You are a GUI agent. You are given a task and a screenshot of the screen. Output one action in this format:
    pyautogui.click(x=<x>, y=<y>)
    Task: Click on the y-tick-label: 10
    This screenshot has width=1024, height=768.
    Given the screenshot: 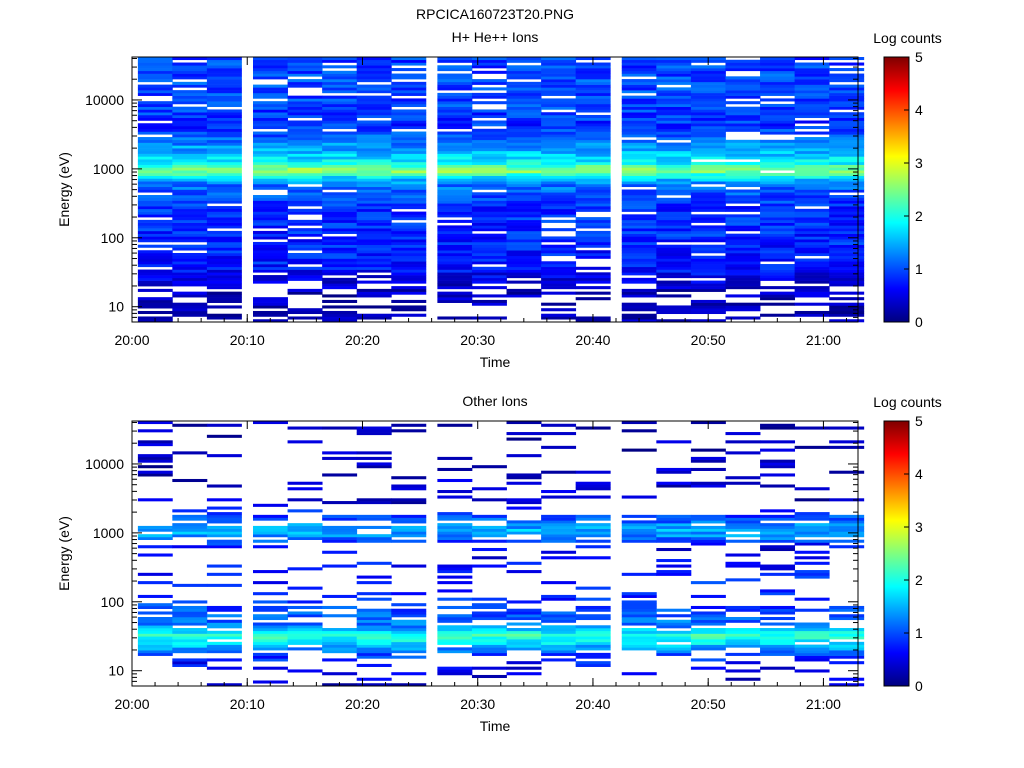 What is the action you would take?
    pyautogui.click(x=116, y=307)
    